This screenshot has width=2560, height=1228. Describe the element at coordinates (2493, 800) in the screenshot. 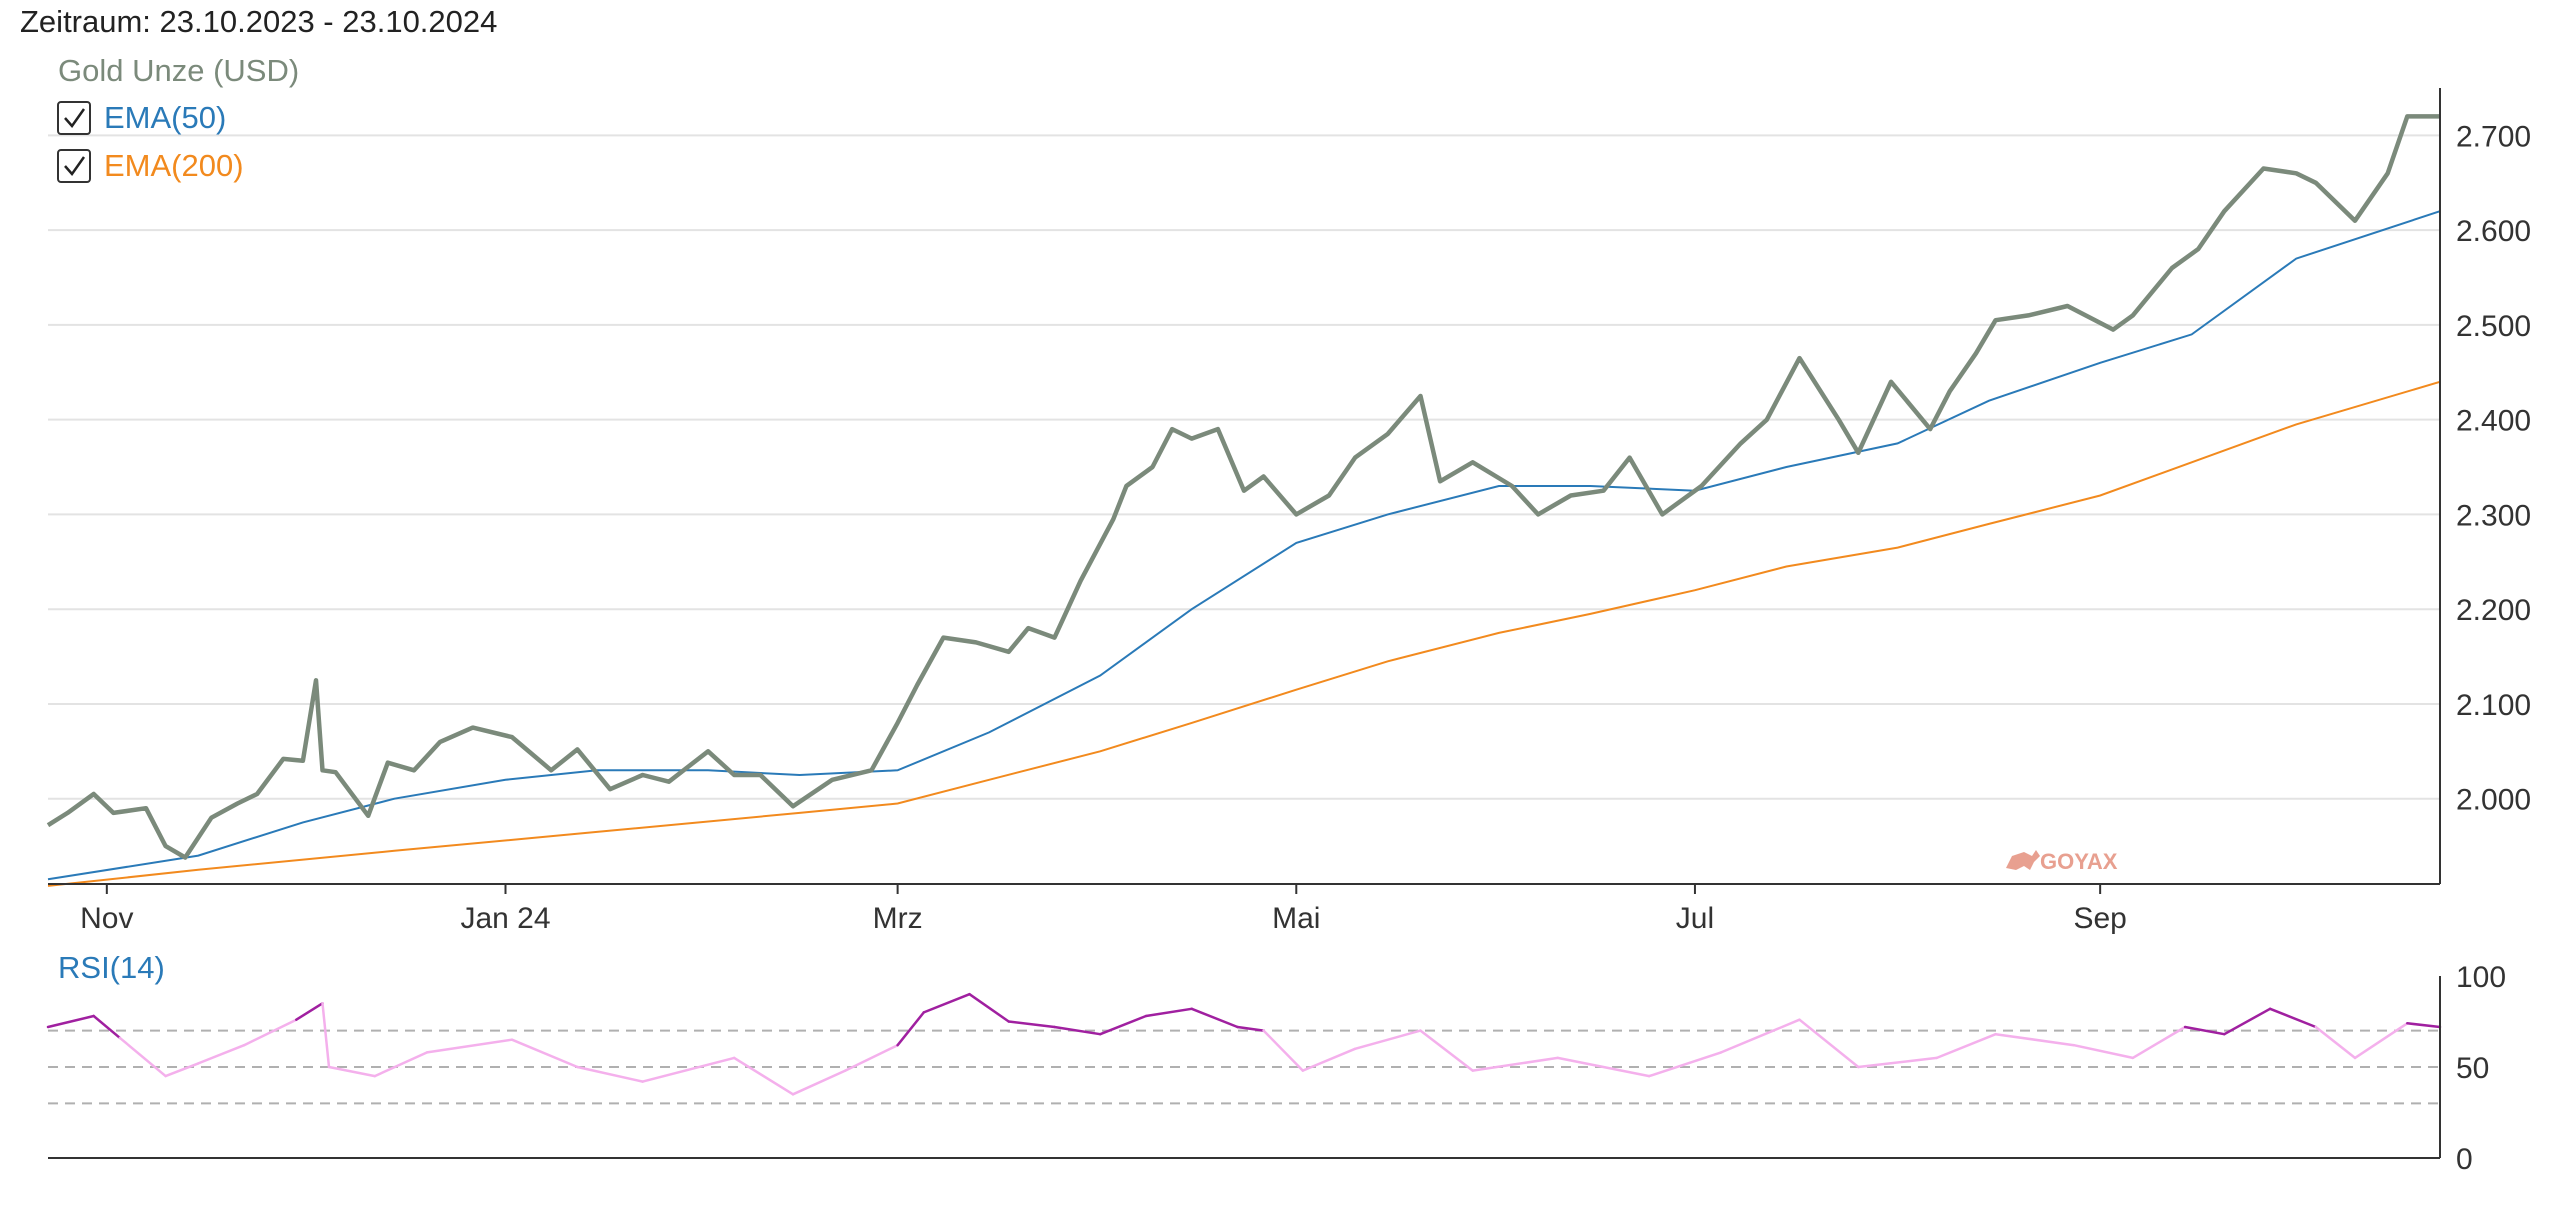

I see `price-y-tick-label: 2.000` at that location.